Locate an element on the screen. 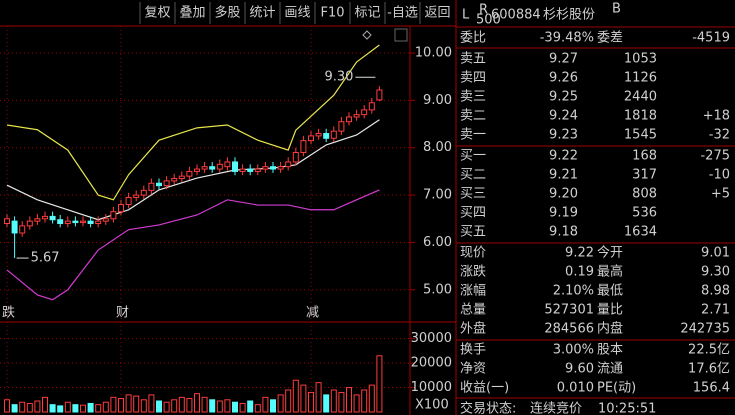 The image size is (735, 415). book-volume: 168 is located at coordinates (644, 156).